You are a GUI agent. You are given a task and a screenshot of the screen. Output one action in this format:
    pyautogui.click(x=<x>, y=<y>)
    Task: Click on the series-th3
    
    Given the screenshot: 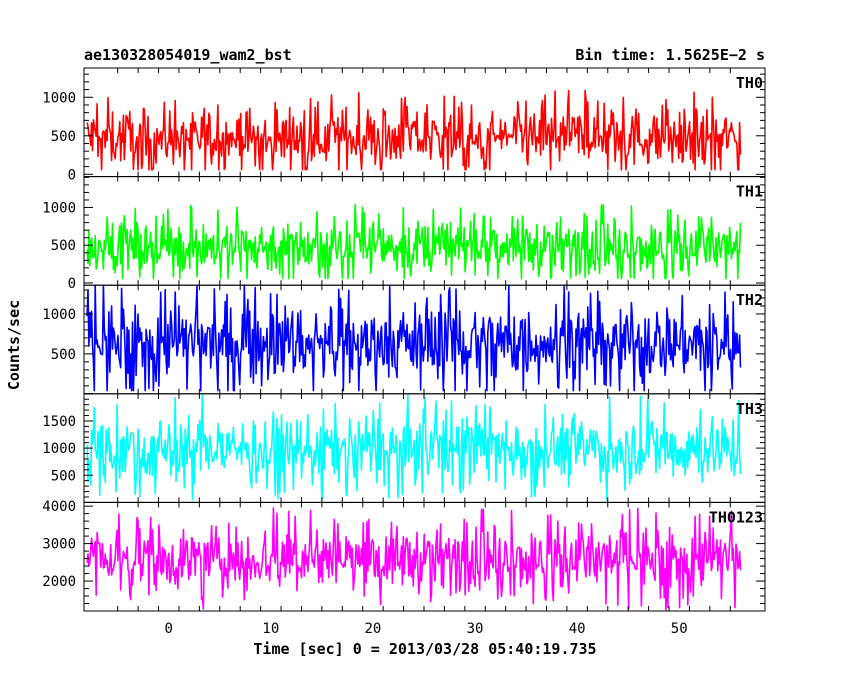 What is the action you would take?
    pyautogui.click(x=414, y=447)
    